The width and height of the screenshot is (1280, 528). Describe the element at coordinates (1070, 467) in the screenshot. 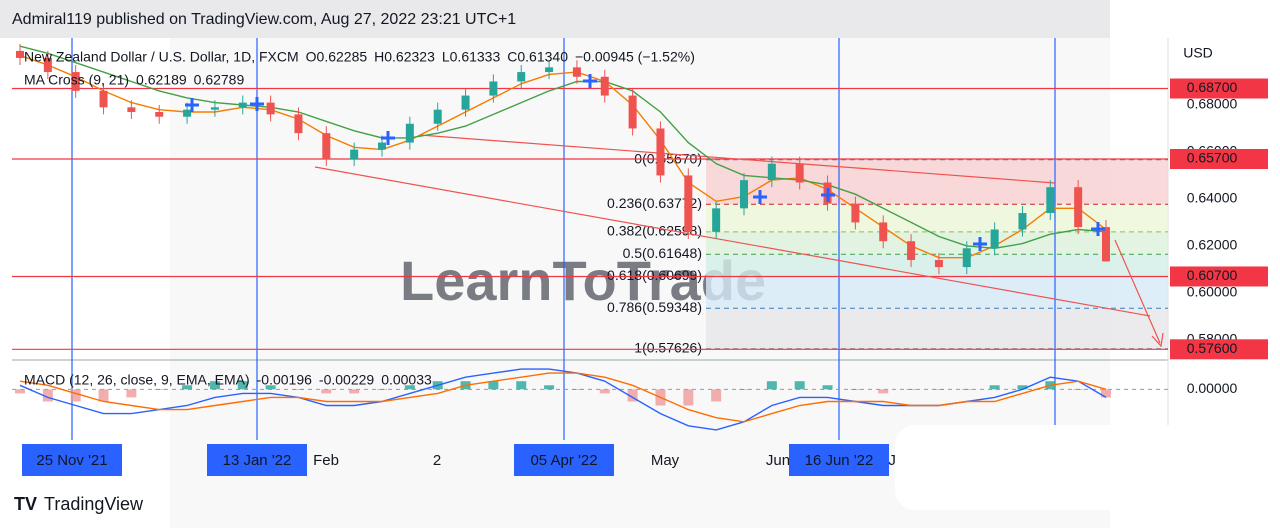

I see `blur-patch` at that location.